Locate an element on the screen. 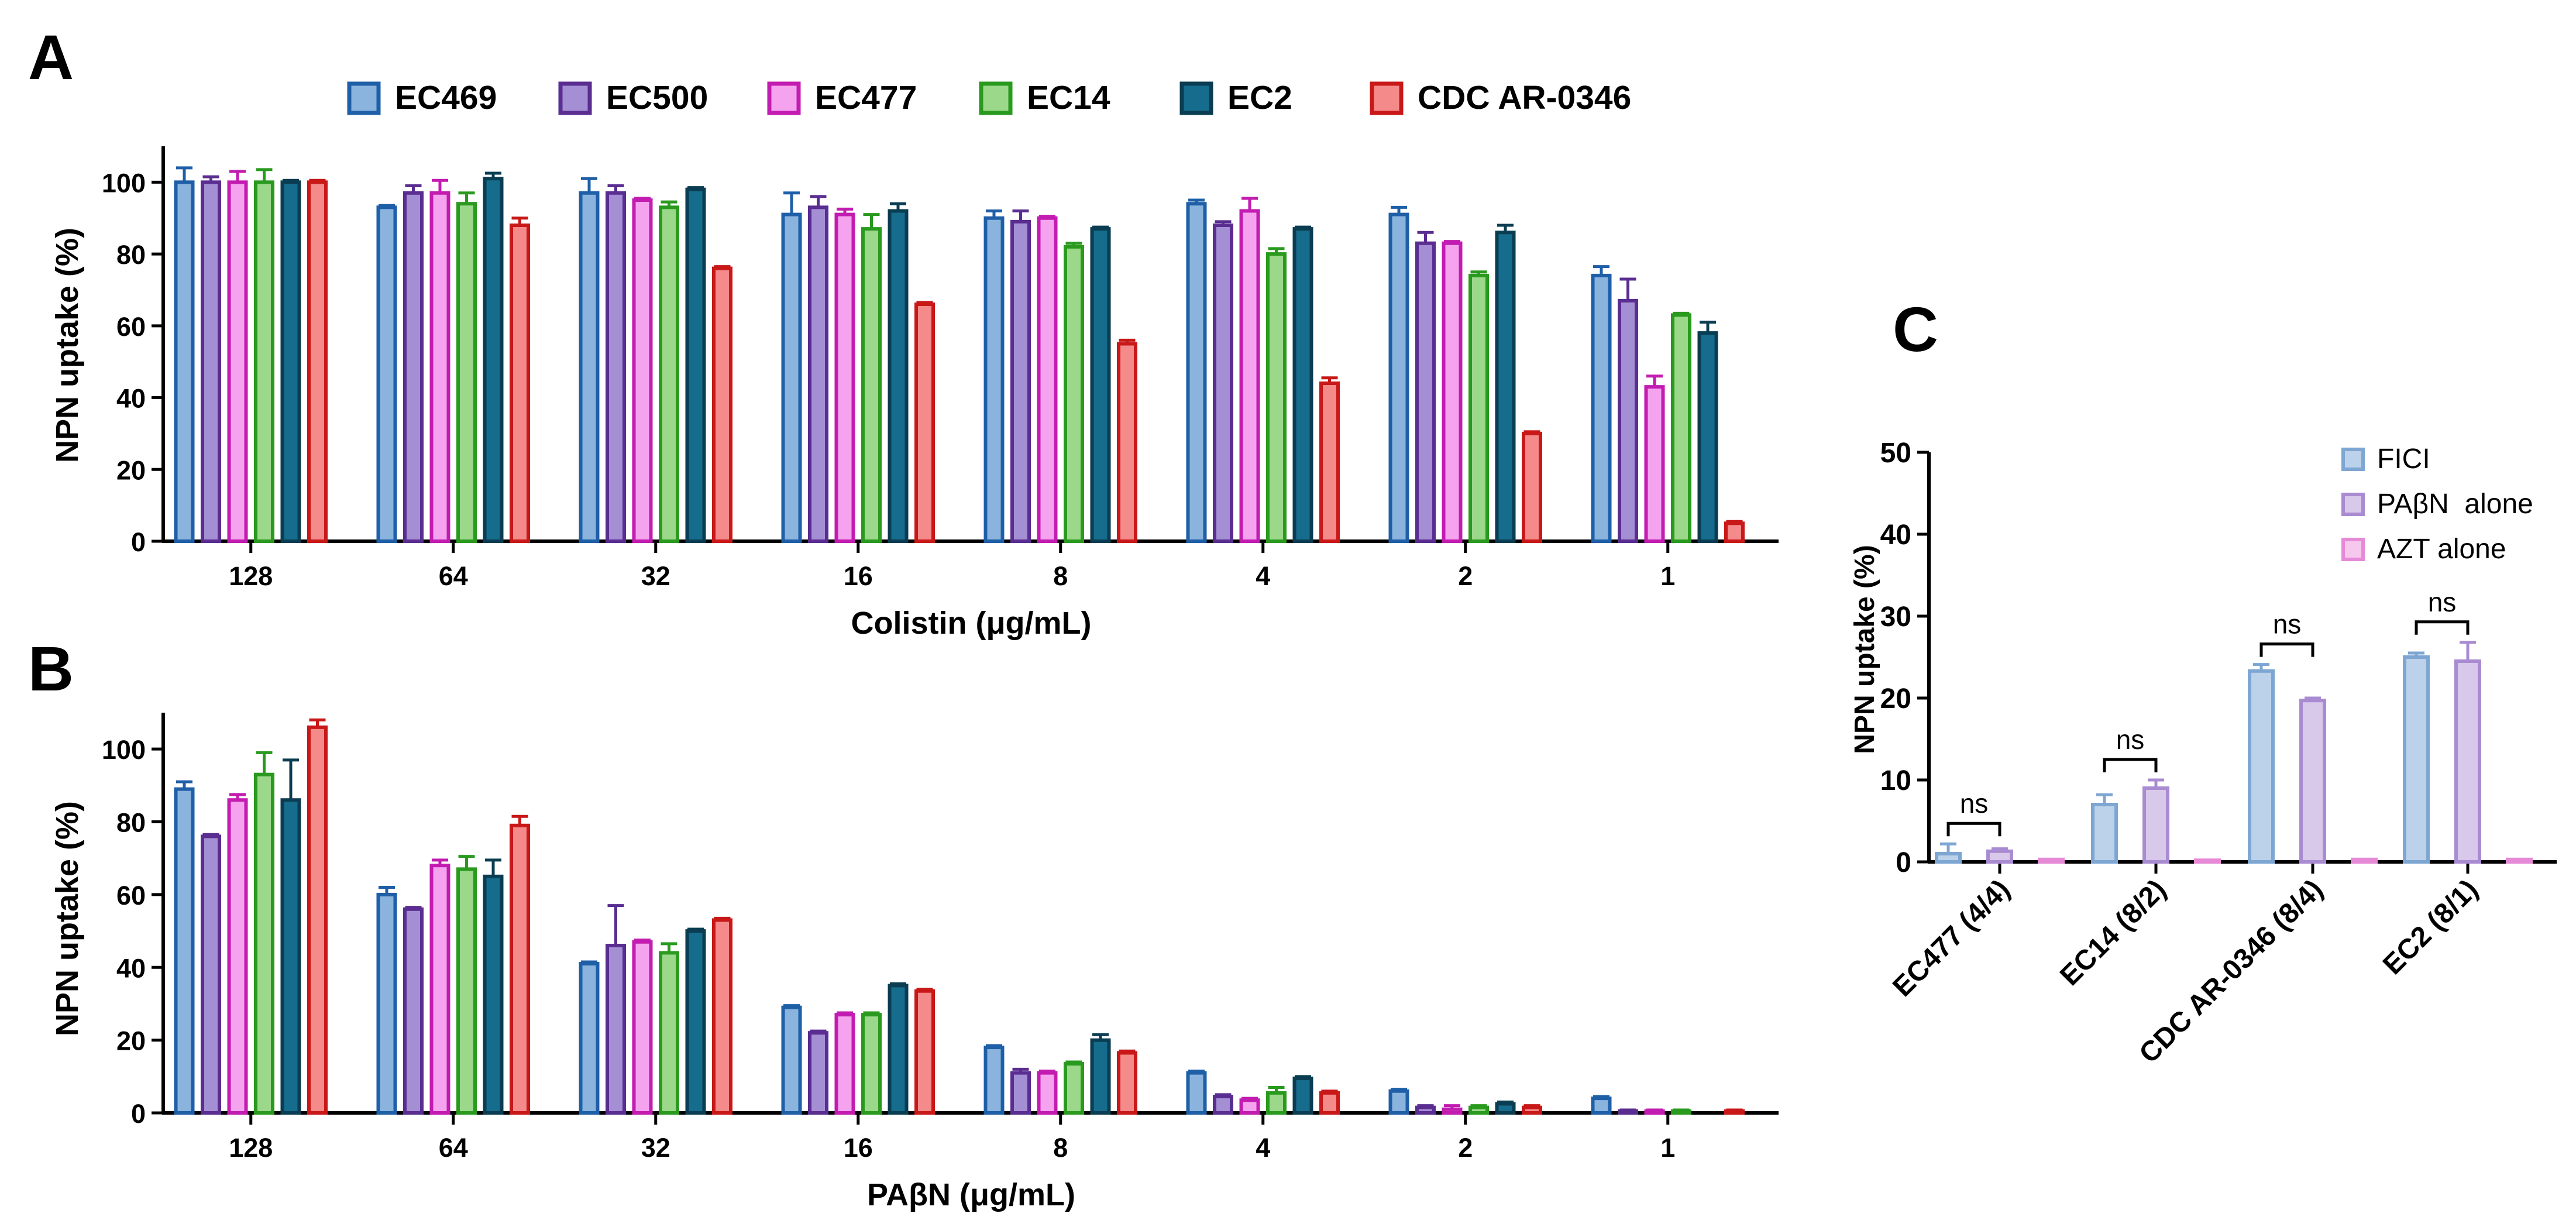 This screenshot has height=1227, width=2576. panel-c-ytick-label-40: 40 is located at coordinates (1895, 535).